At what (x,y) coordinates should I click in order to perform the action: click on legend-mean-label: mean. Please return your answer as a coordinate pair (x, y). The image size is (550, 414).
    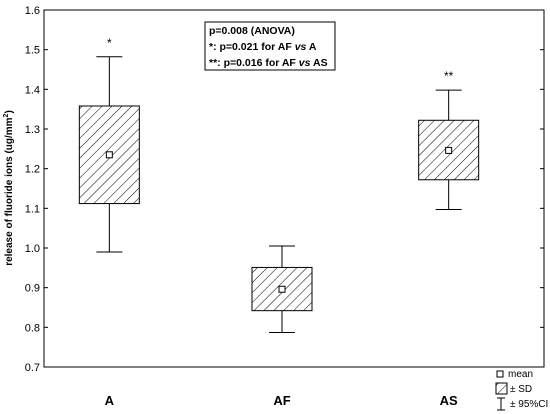
    Looking at the image, I should click on (520, 374).